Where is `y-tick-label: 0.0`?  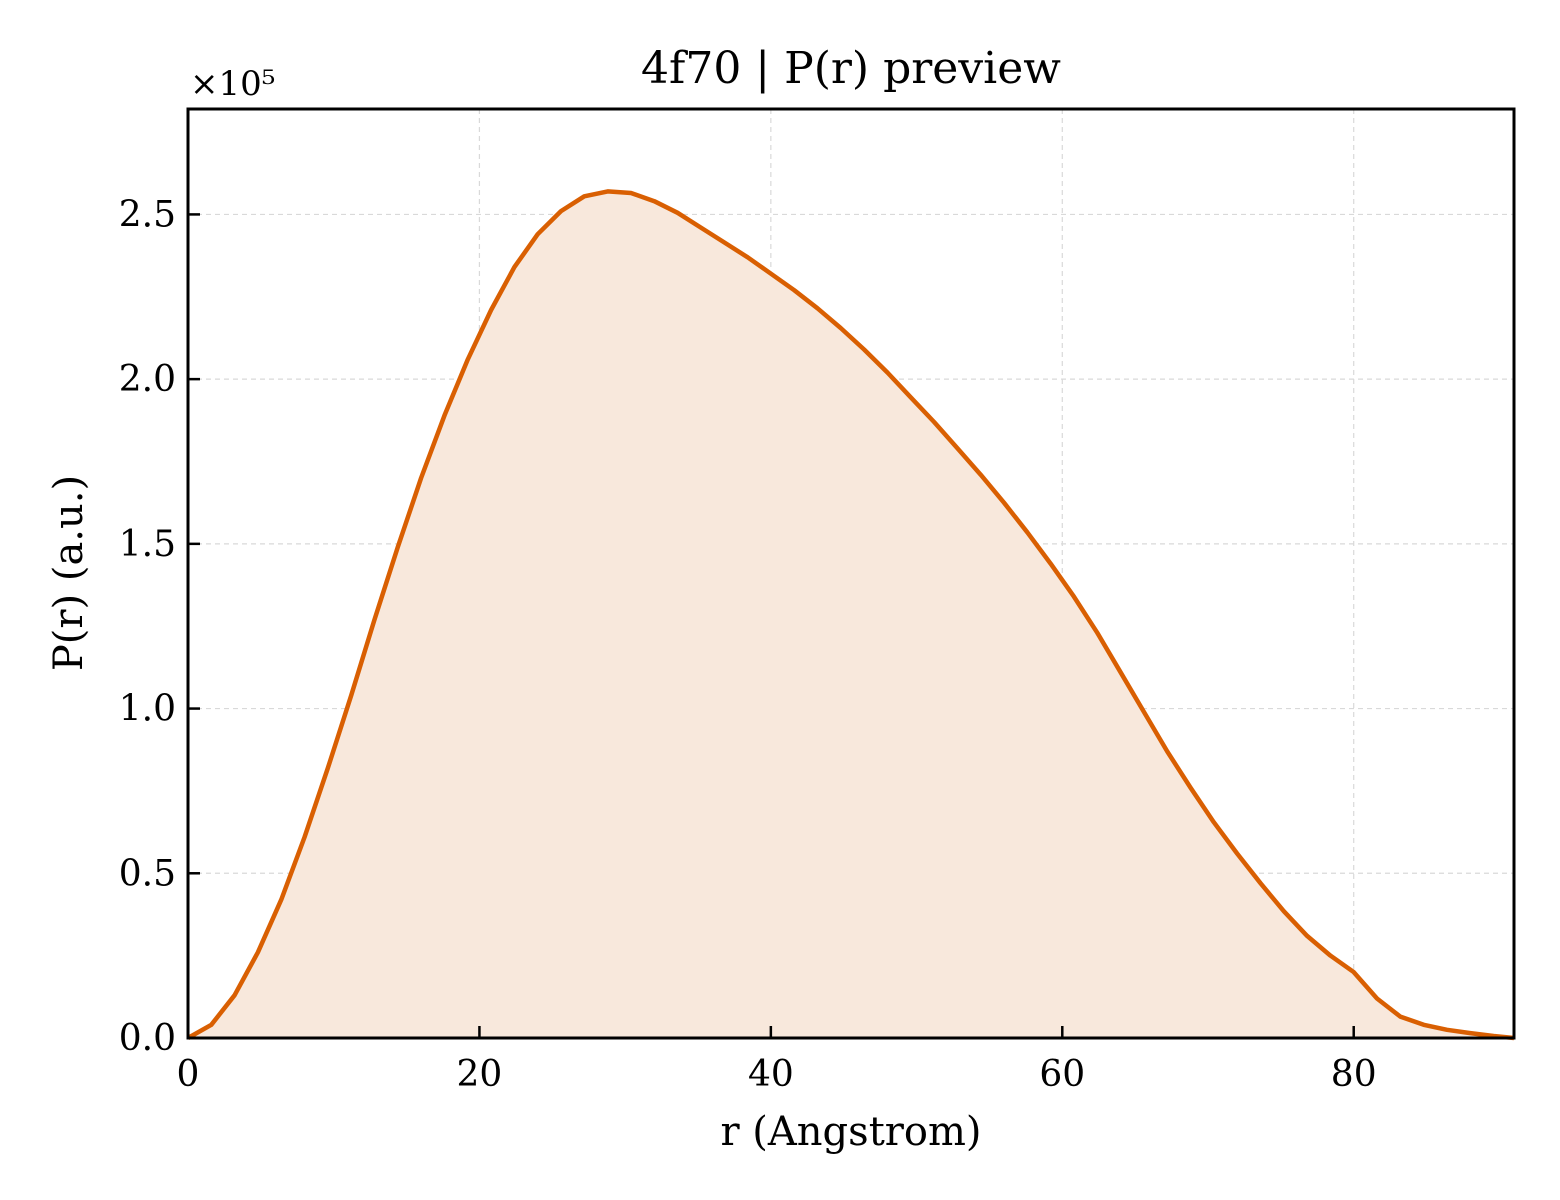 y-tick-label: 0.0 is located at coordinates (147, 1038).